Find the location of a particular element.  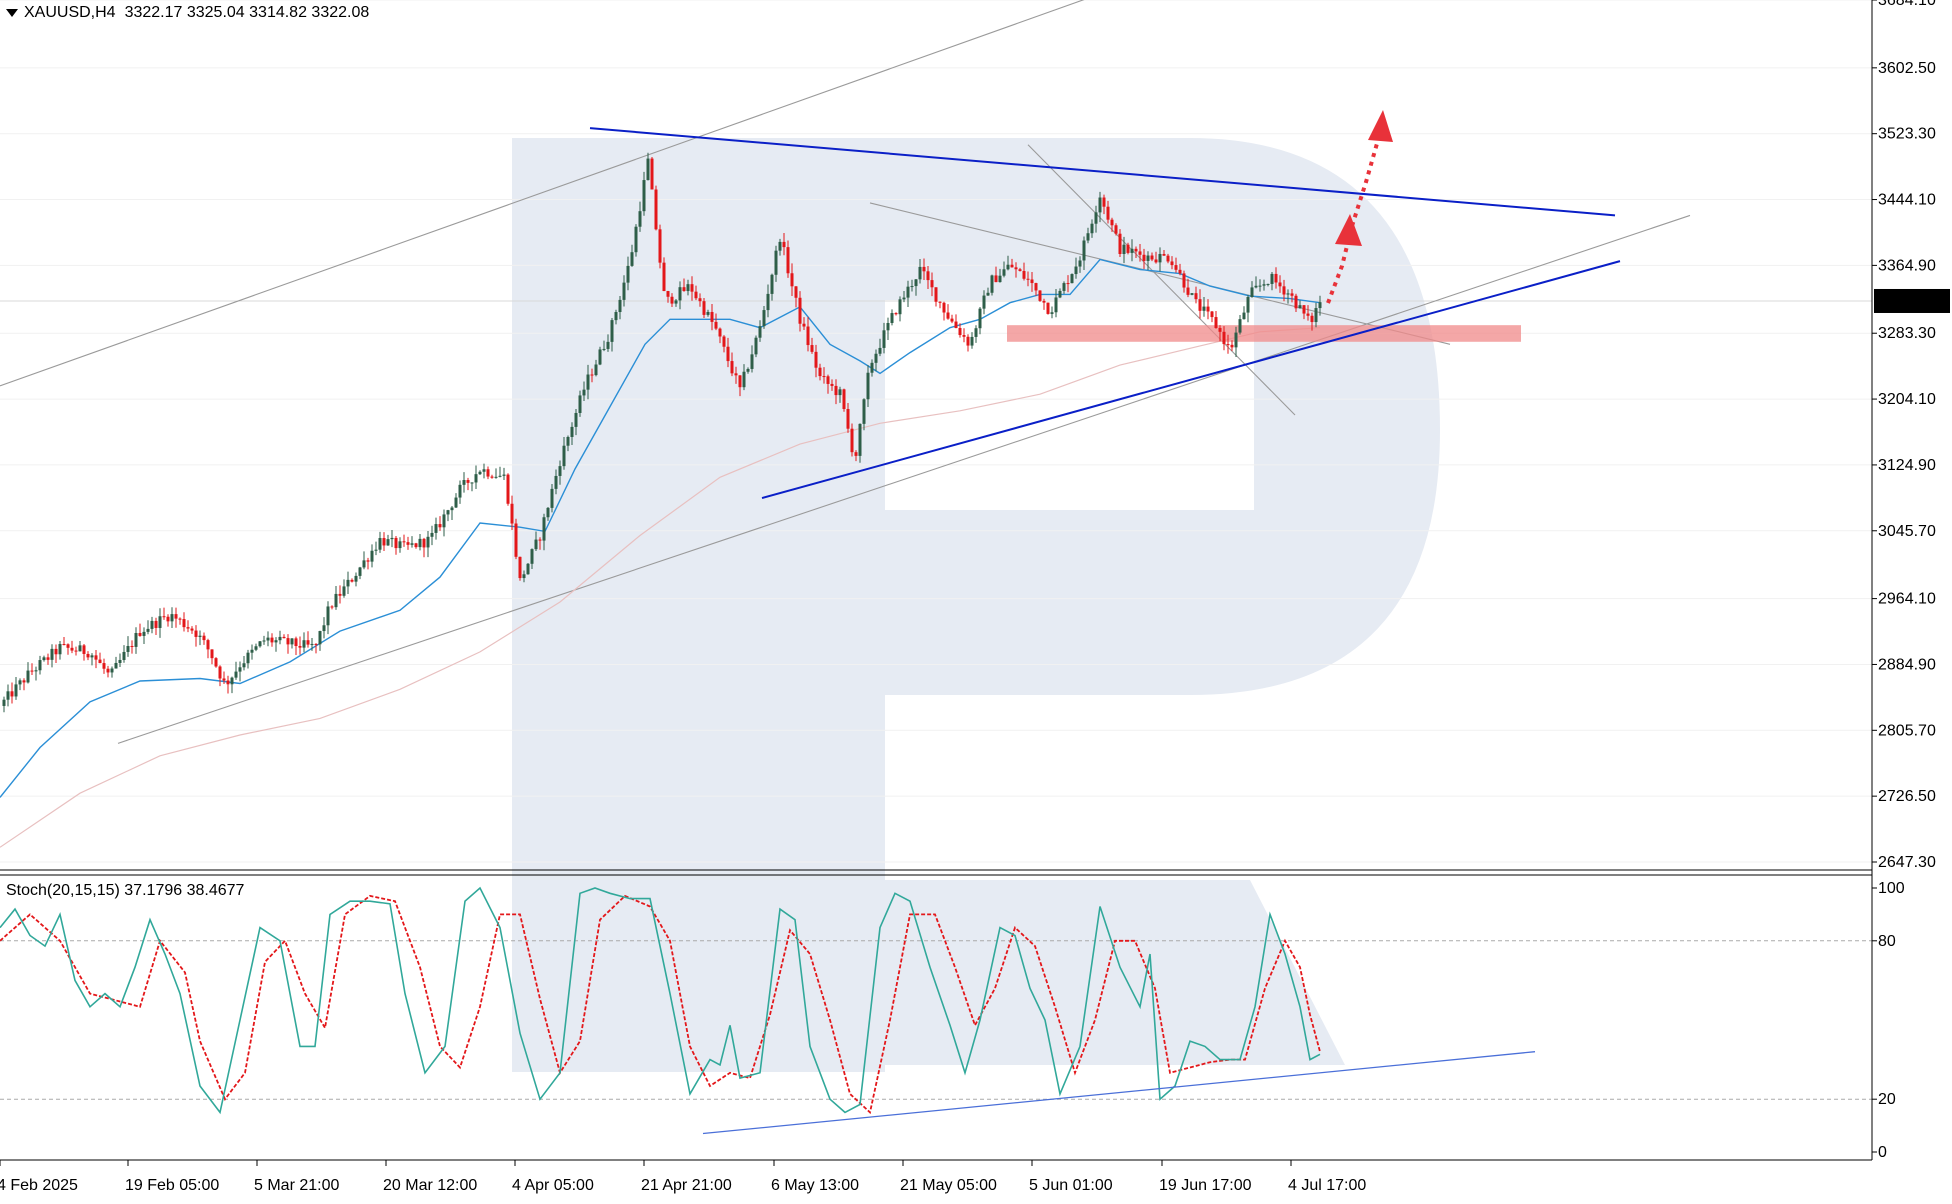

forecast-arrowhead-upper is located at coordinates (1380, 126).